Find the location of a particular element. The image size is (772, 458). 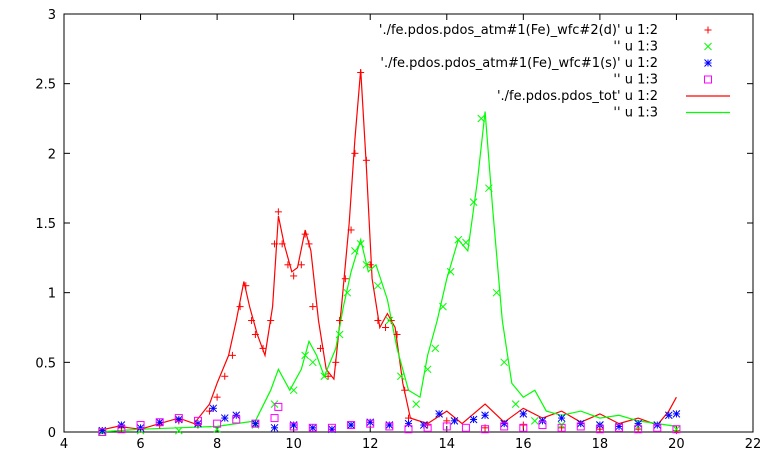

x-tick-label: 4 is located at coordinates (64, 444).